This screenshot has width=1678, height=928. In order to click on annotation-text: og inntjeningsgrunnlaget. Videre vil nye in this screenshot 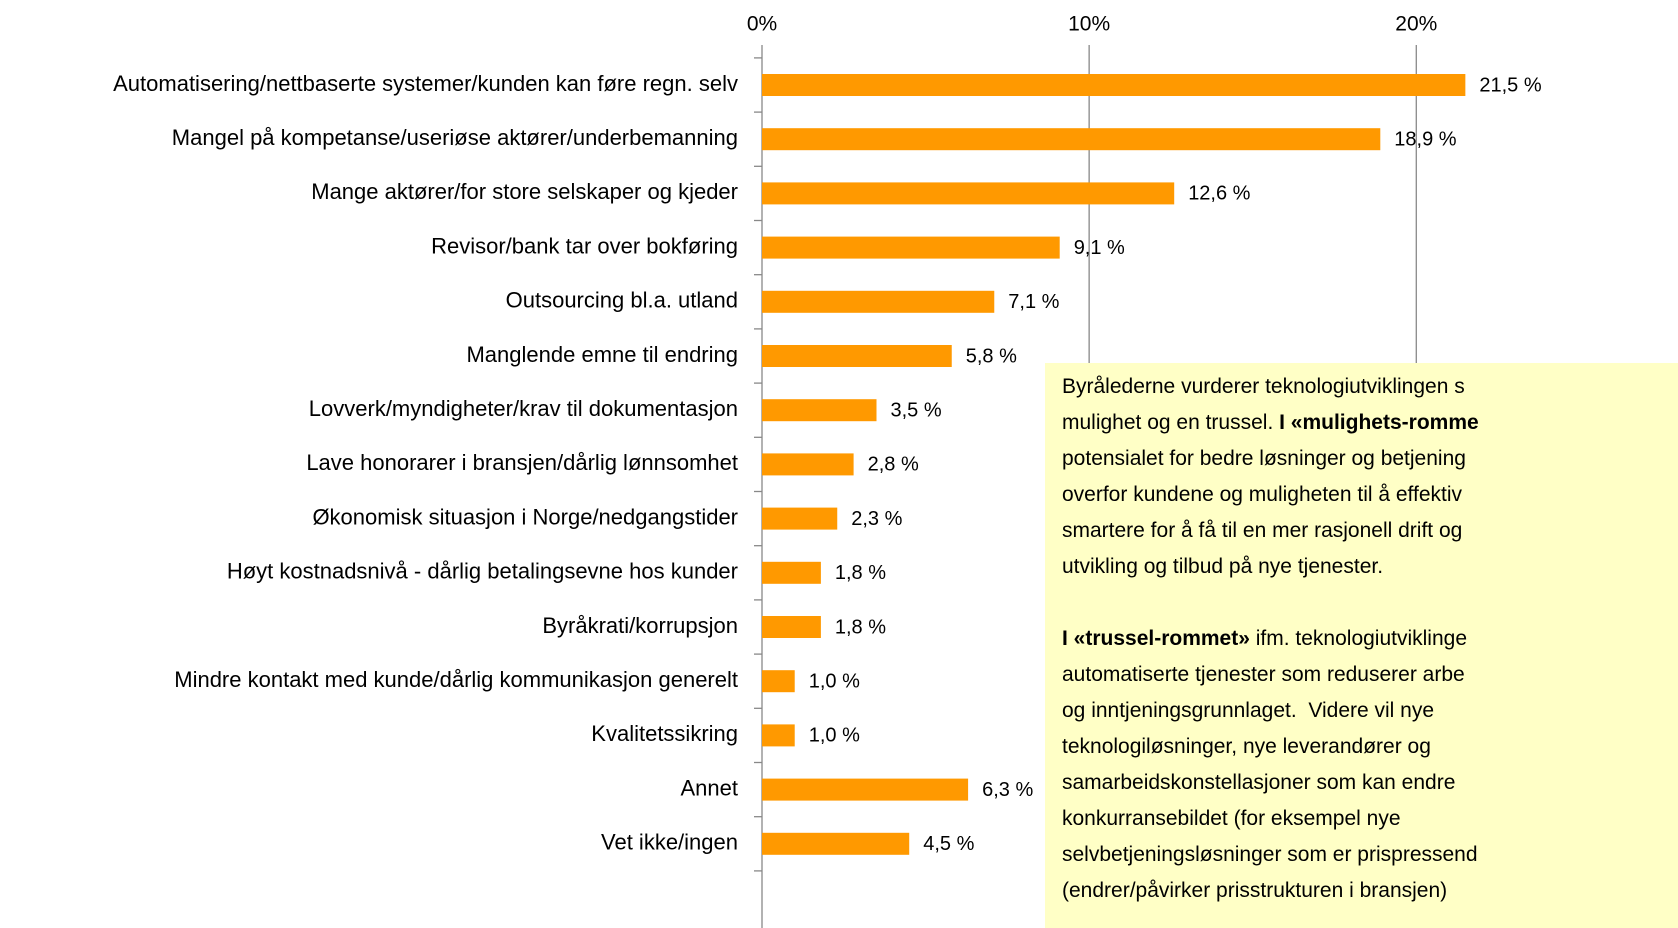, I will do `click(1248, 710)`.